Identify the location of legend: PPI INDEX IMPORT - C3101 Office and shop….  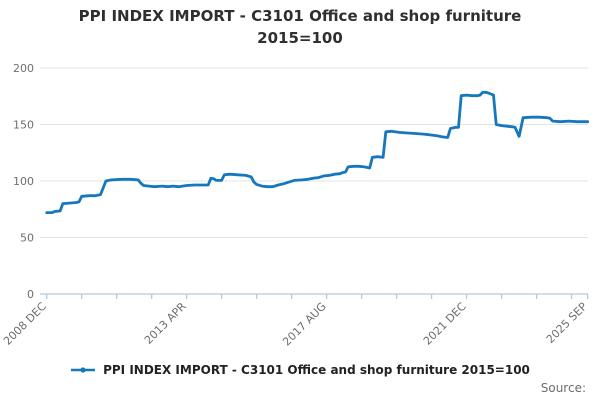
(300, 370).